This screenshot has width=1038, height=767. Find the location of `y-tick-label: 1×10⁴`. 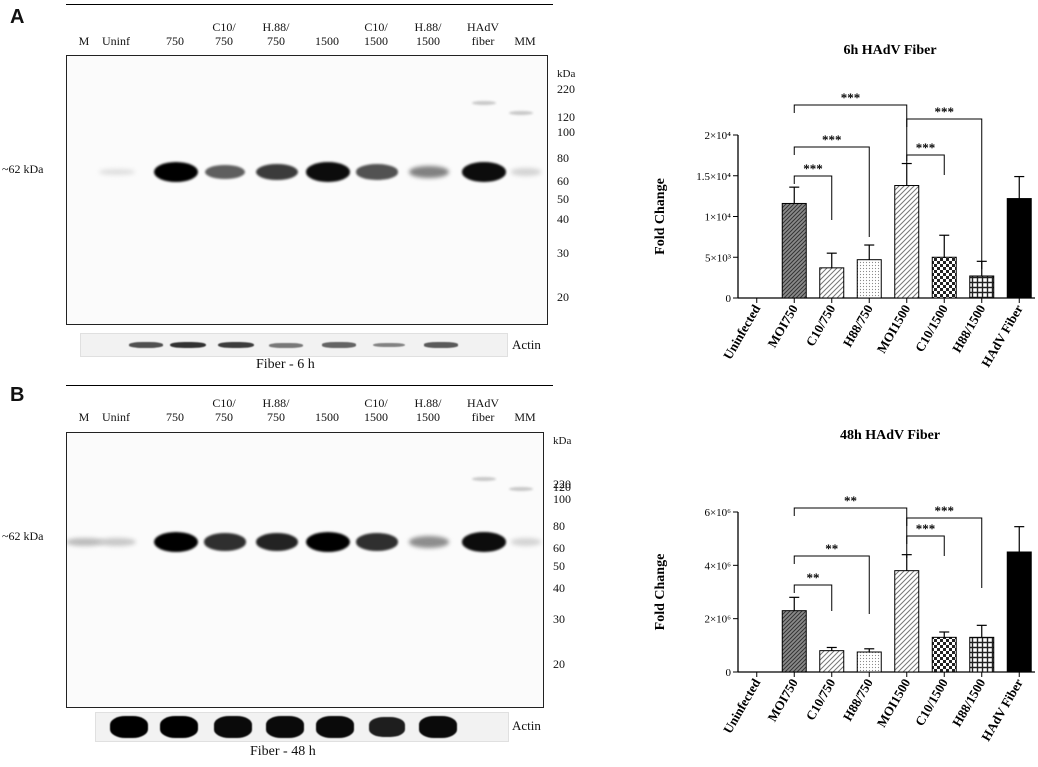

y-tick-label: 1×10⁴ is located at coordinates (717, 218).